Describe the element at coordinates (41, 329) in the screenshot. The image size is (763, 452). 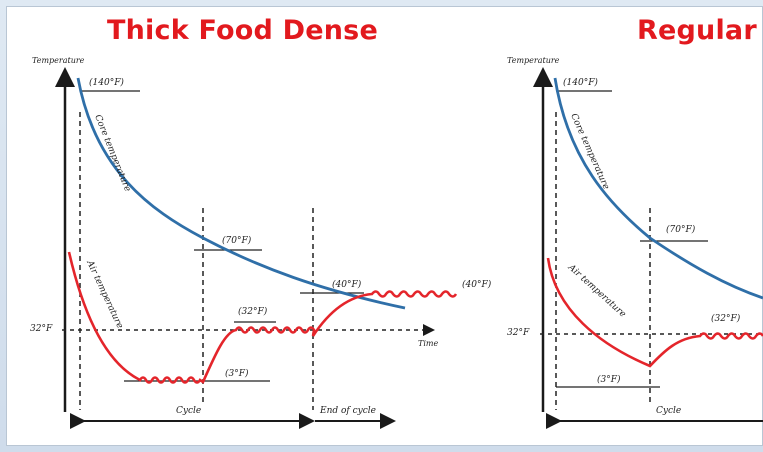
I see `left-ref-temp-label: 32°F` at that location.